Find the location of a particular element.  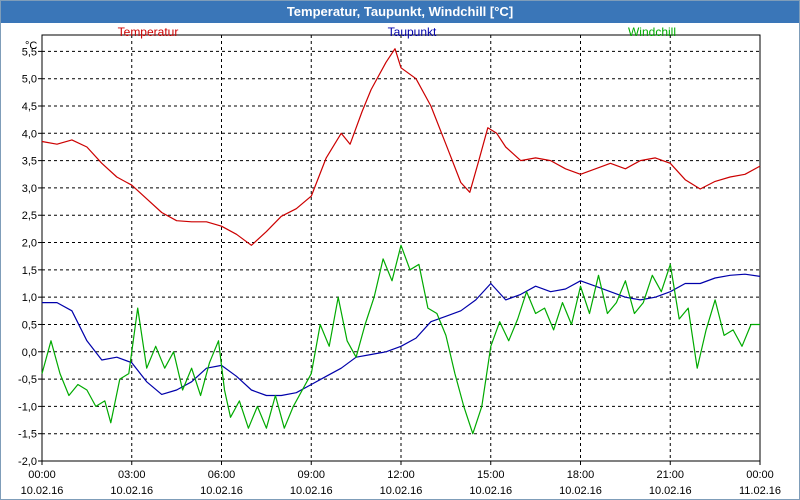

y-tick-label: 2,5 is located at coordinates (29, 216).